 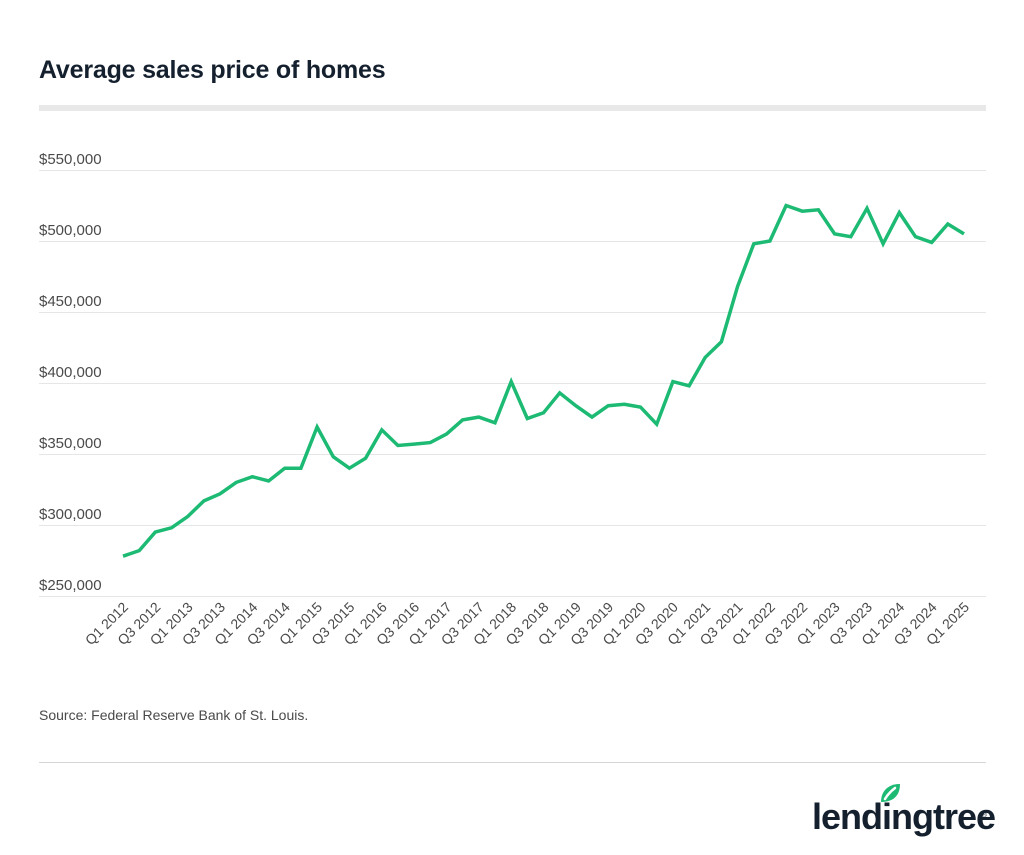 What do you see at coordinates (70, 443) in the screenshot?
I see `y-tick-label: $350,000` at bounding box center [70, 443].